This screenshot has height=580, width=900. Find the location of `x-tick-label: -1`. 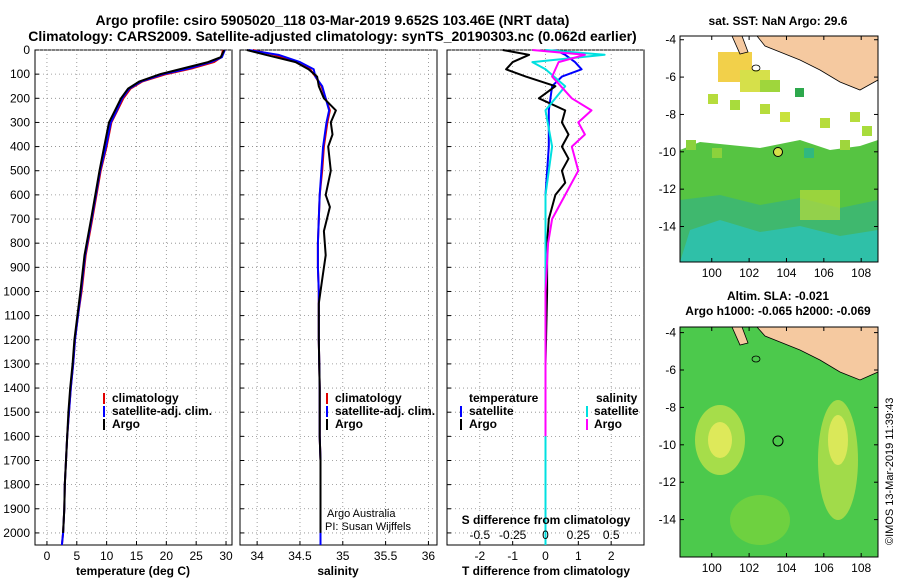

x-tick-label: -1 is located at coordinates (512, 556).